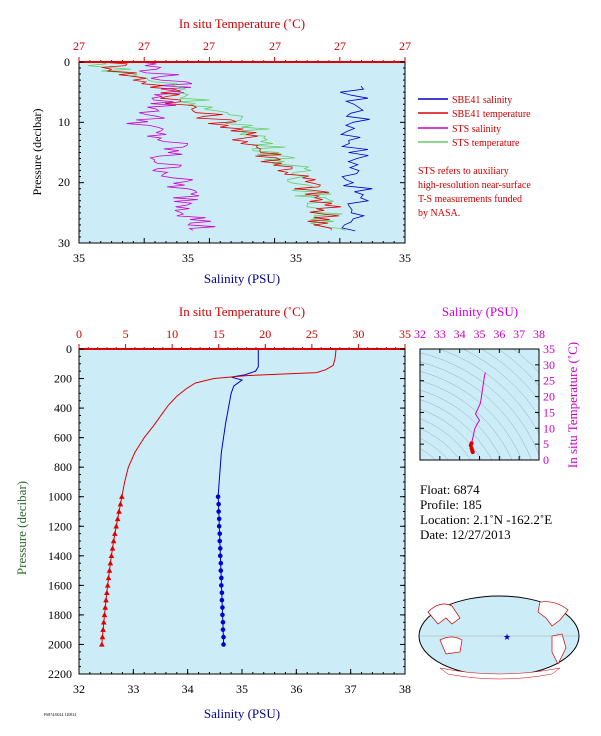  What do you see at coordinates (549, 381) in the screenshot?
I see `ts-right-tick-label: 25` at bounding box center [549, 381].